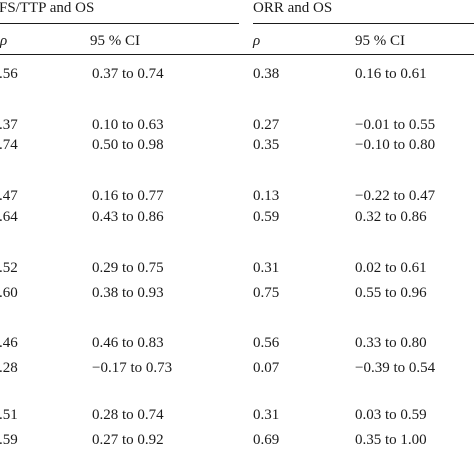  I want to click on orr-rho-cell: 0.75, so click(266, 293).